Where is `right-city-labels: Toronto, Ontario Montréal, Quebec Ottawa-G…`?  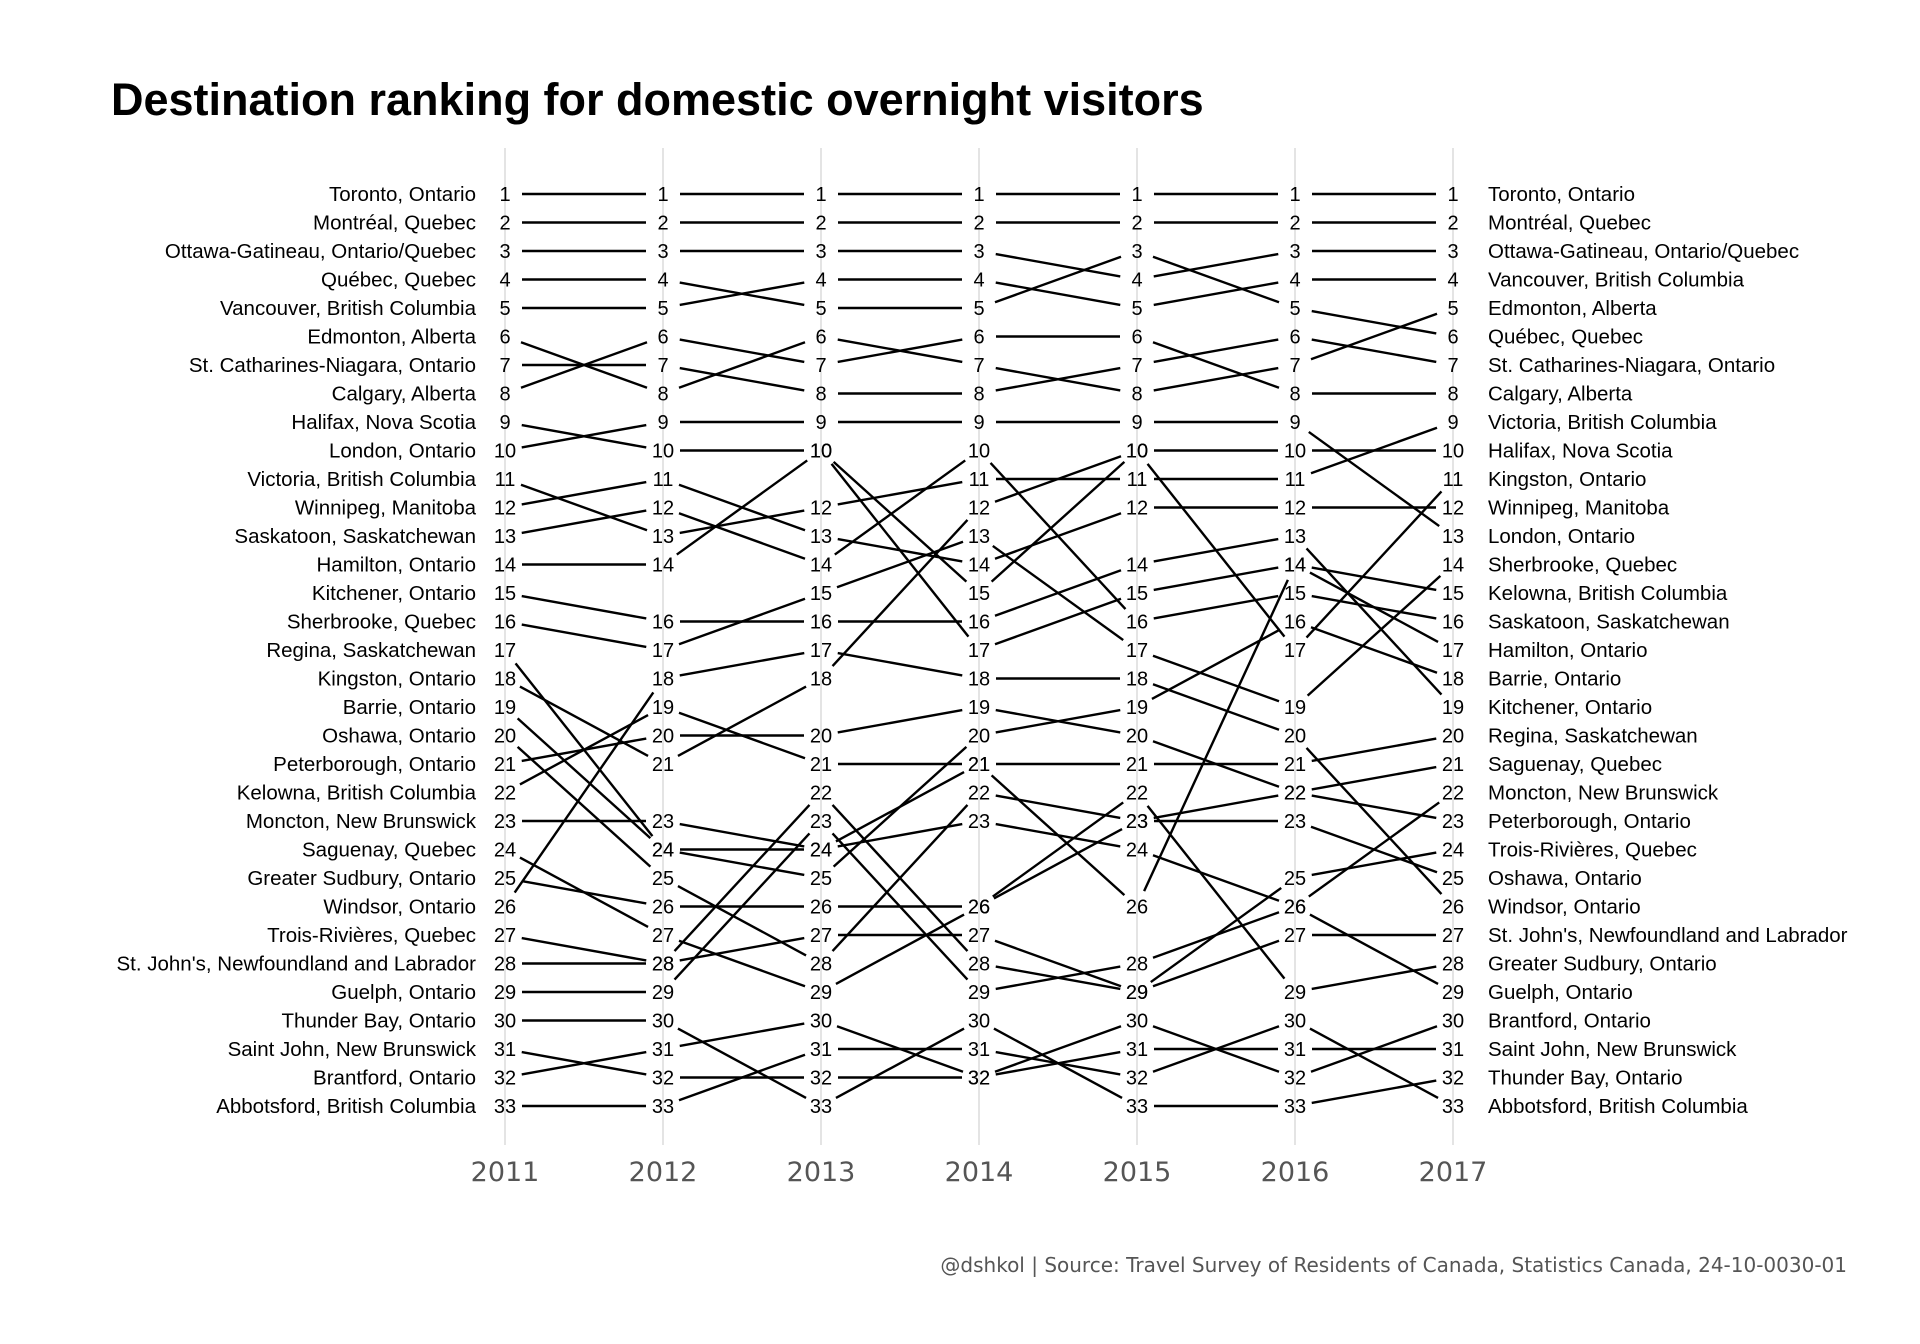 right-city-labels: Toronto, Ontario Montréal, Quebec Ottawa-G… is located at coordinates (1668, 650).